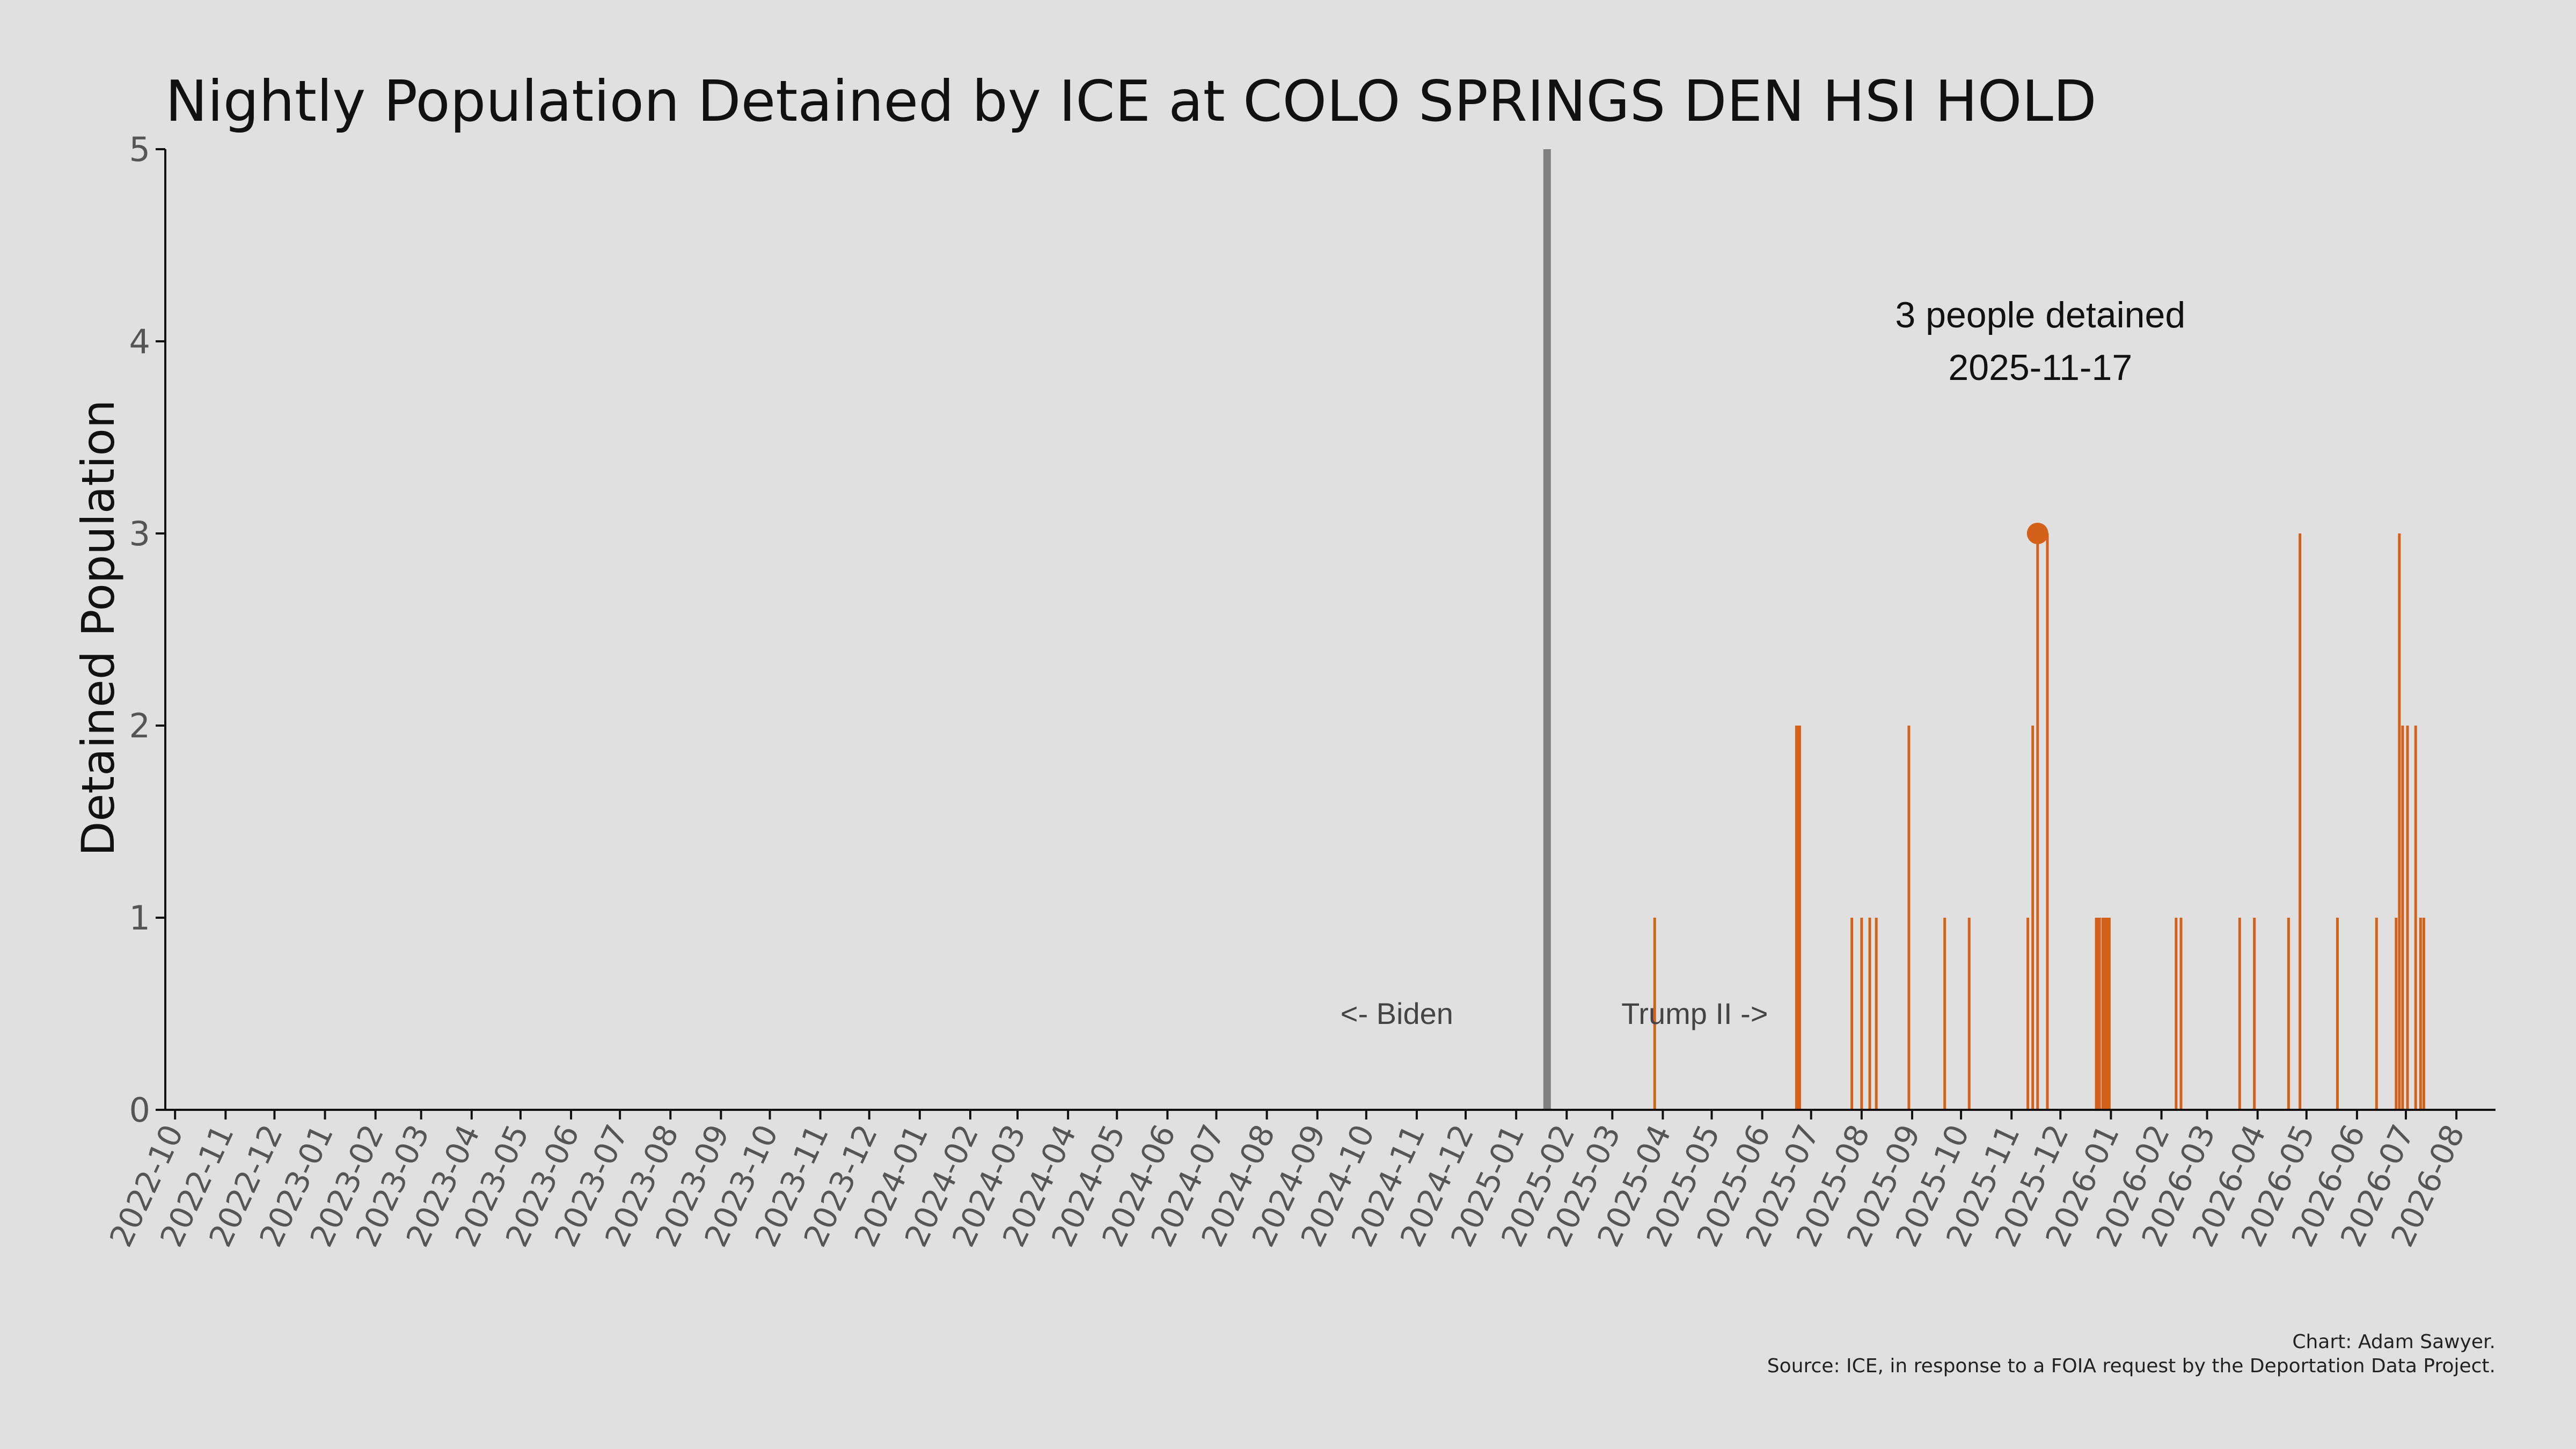 The image size is (2576, 1449). I want to click on y-axis-label: Detained Population, so click(98, 628).